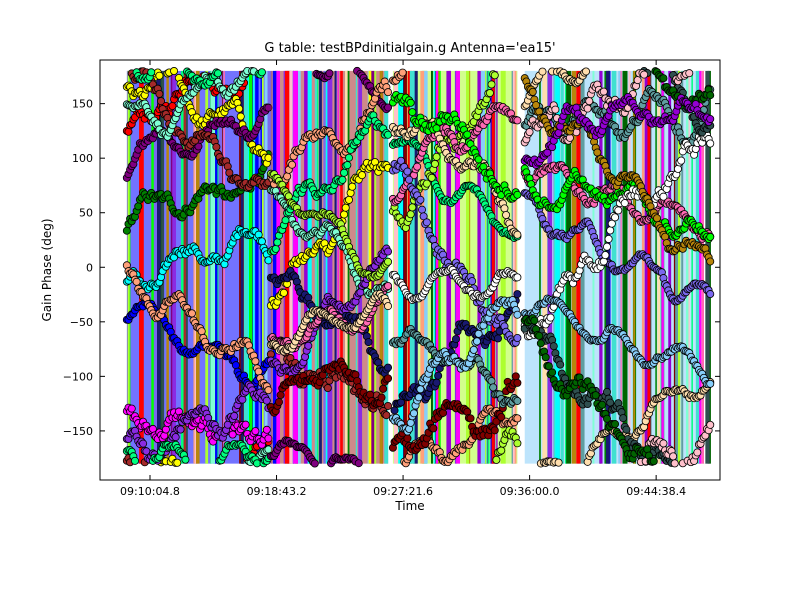 The width and height of the screenshot is (800, 600). Describe the element at coordinates (150, 491) in the screenshot. I see `x-tick-label: 09:10:04.8` at that location.